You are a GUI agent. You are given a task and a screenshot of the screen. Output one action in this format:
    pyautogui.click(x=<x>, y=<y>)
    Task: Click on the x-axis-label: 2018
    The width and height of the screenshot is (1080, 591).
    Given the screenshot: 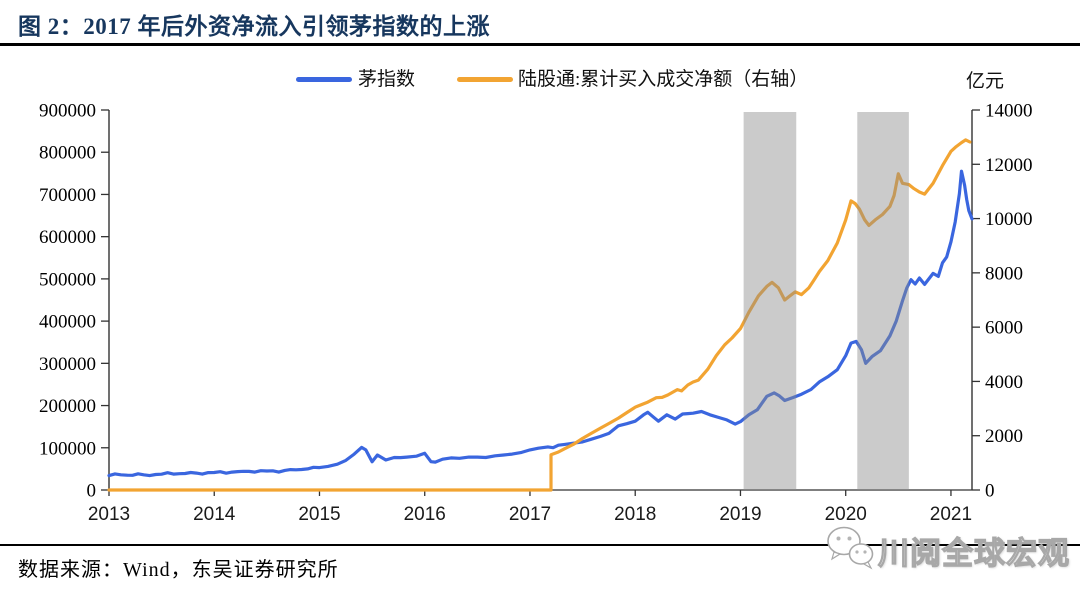 What is the action you would take?
    pyautogui.click(x=635, y=514)
    